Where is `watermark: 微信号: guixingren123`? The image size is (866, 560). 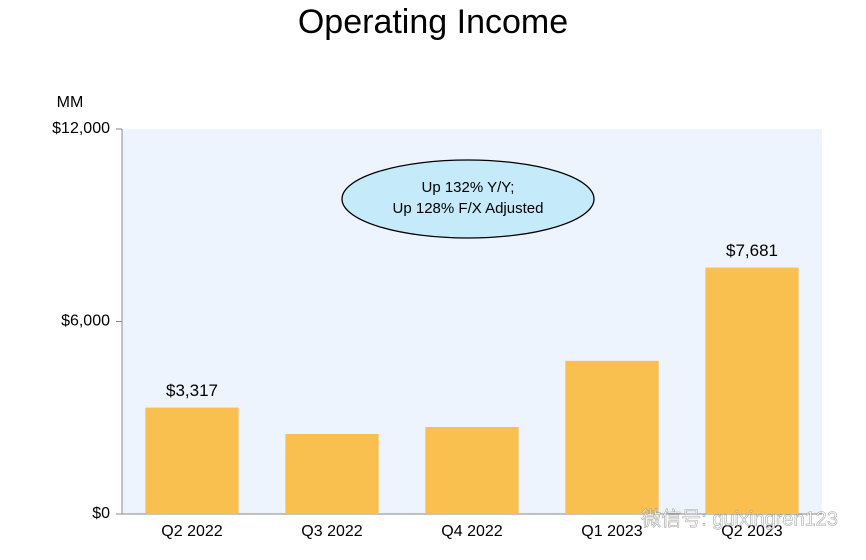 watermark: 微信号: guixingren123 is located at coordinates (739, 518).